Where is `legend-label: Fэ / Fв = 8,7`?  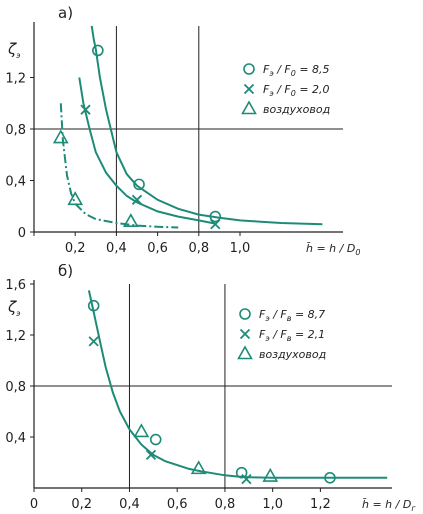
legend-label: Fэ / Fв = 8,7 is located at coordinates (292, 315).